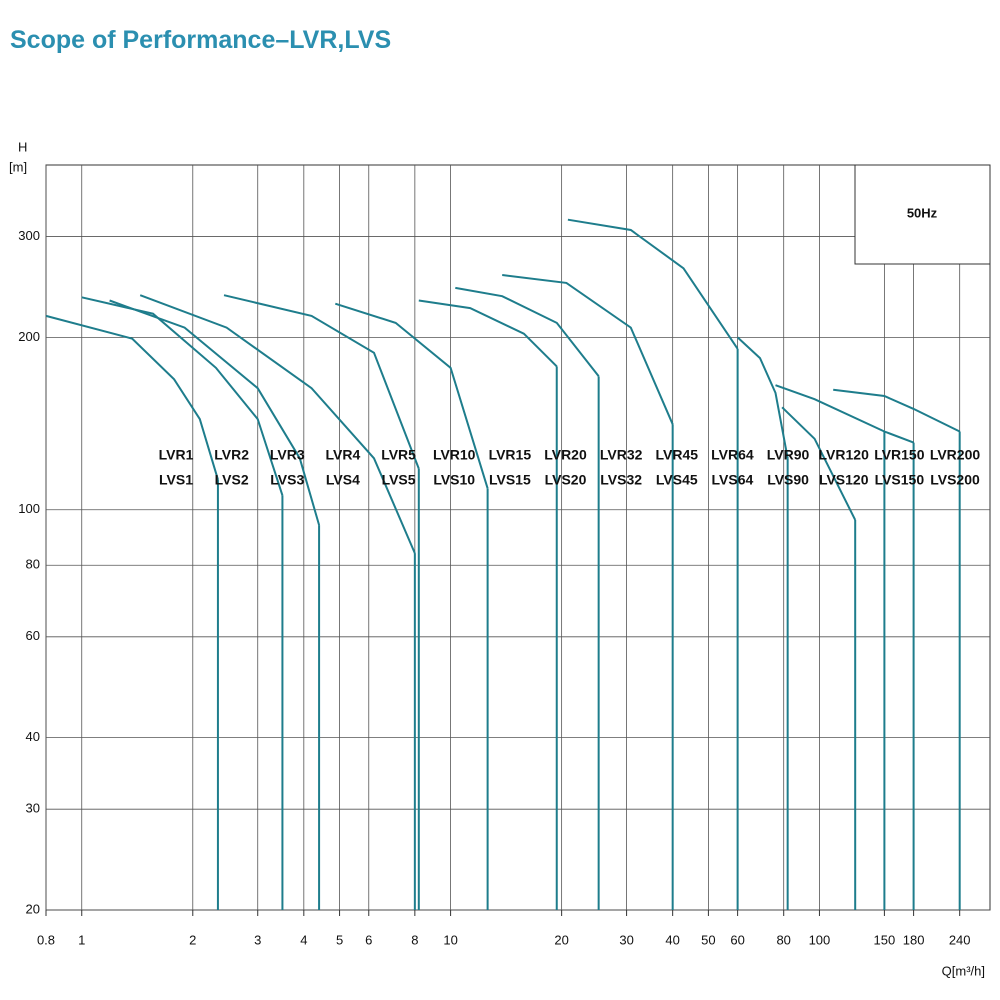 This screenshot has height=1000, width=1000. What do you see at coordinates (343, 480) in the screenshot?
I see `series-label-alt: LVS4` at bounding box center [343, 480].